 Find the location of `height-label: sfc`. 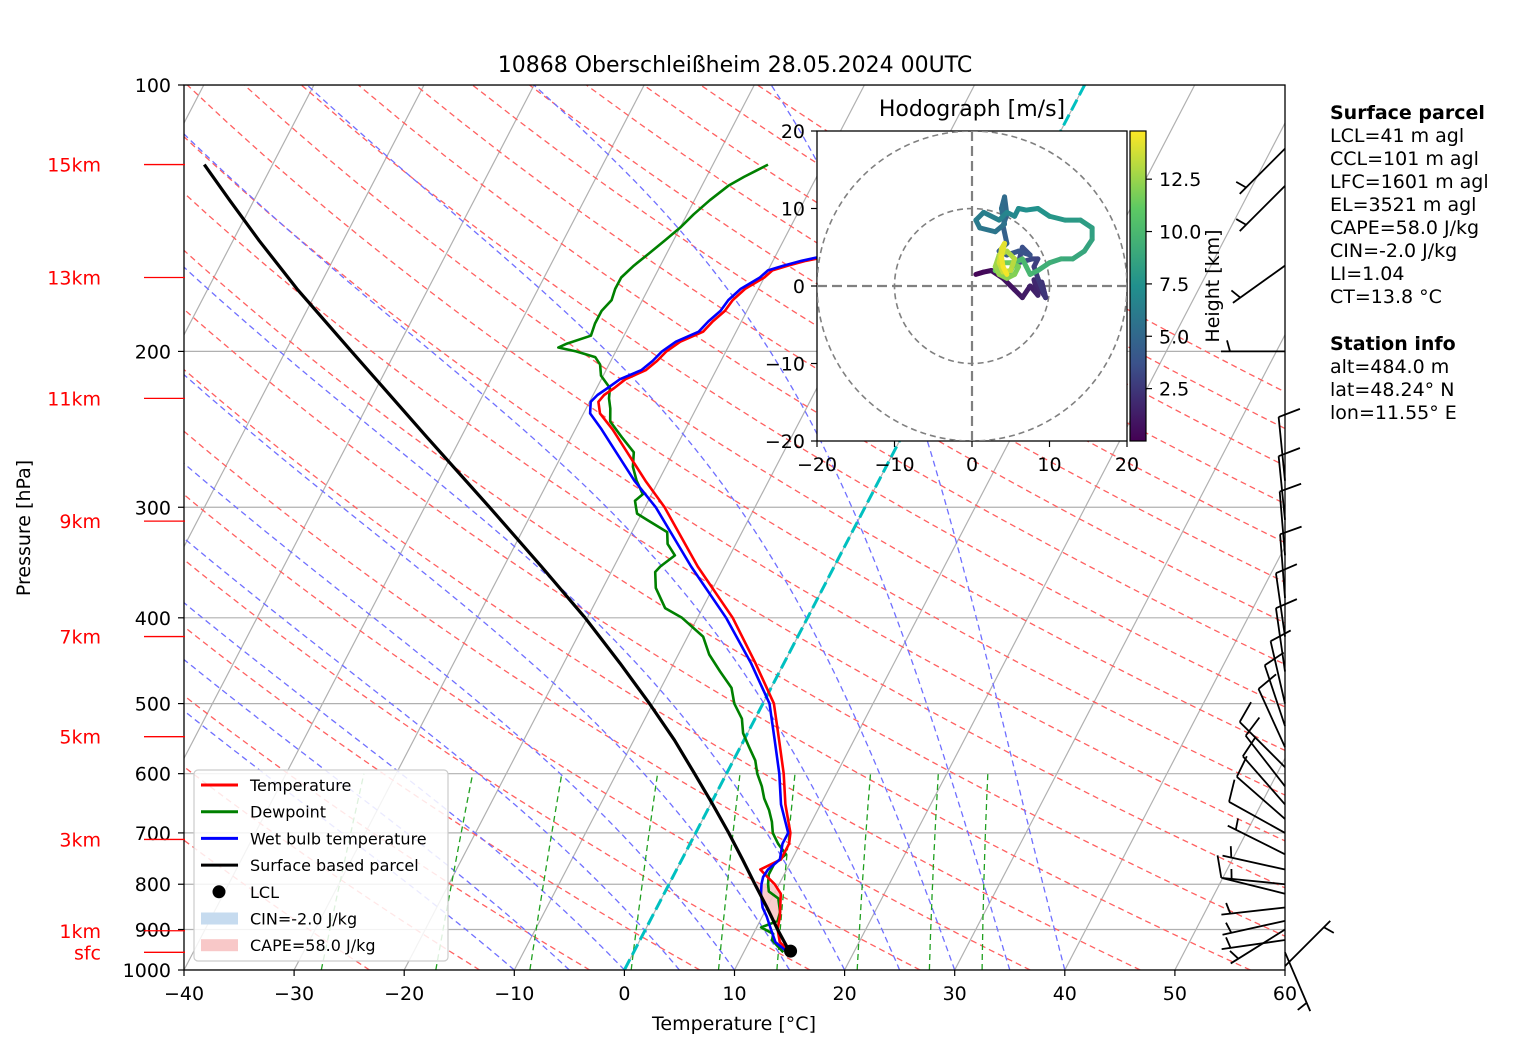

height-label: sfc is located at coordinates (87, 953).